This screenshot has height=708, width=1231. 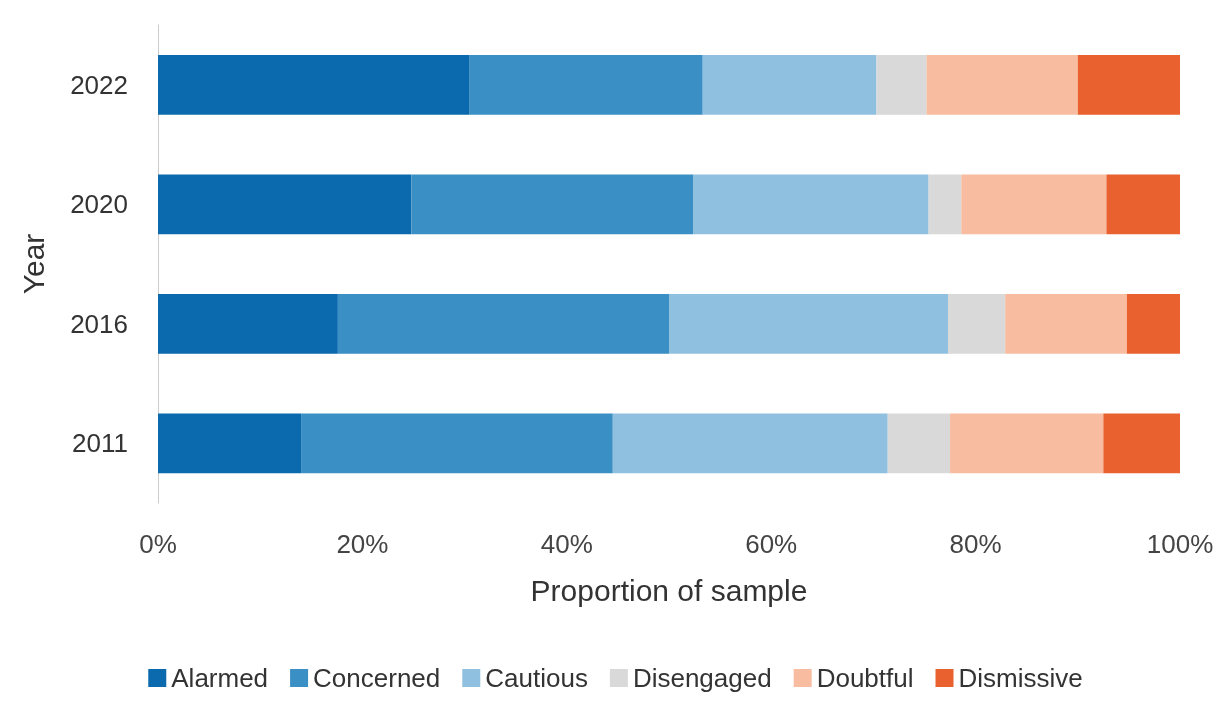 I want to click on legend-label: Dismissive, so click(x=1020, y=678).